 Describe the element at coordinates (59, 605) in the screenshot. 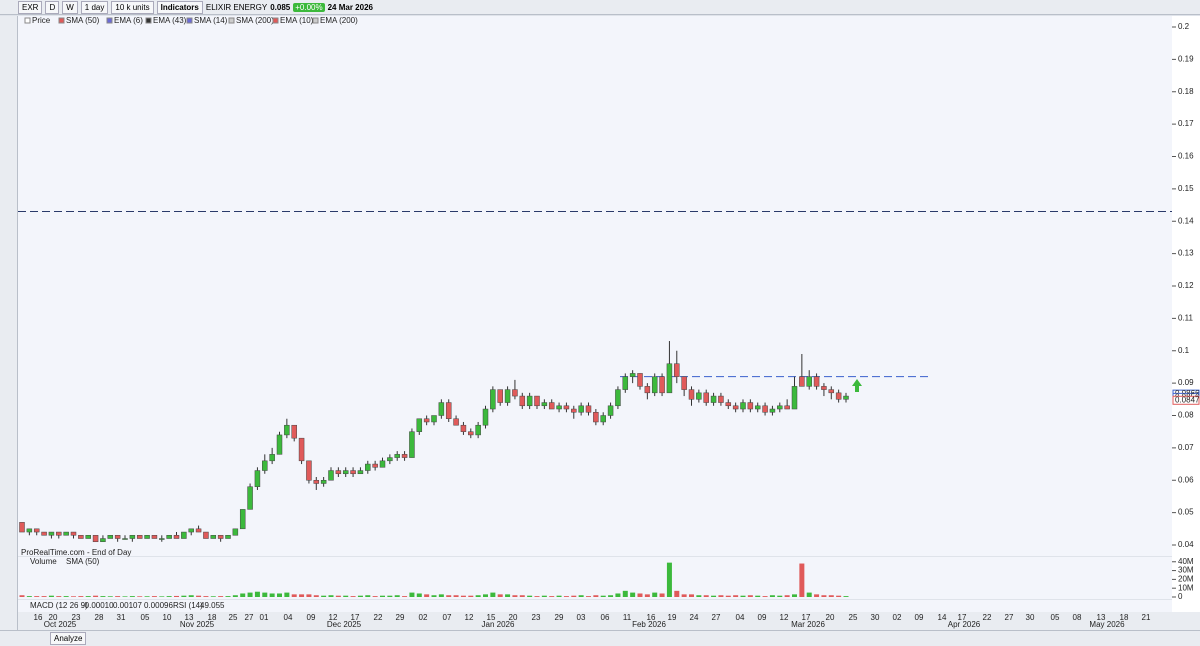

I see `macd-label: MACD (12 26 9)` at that location.